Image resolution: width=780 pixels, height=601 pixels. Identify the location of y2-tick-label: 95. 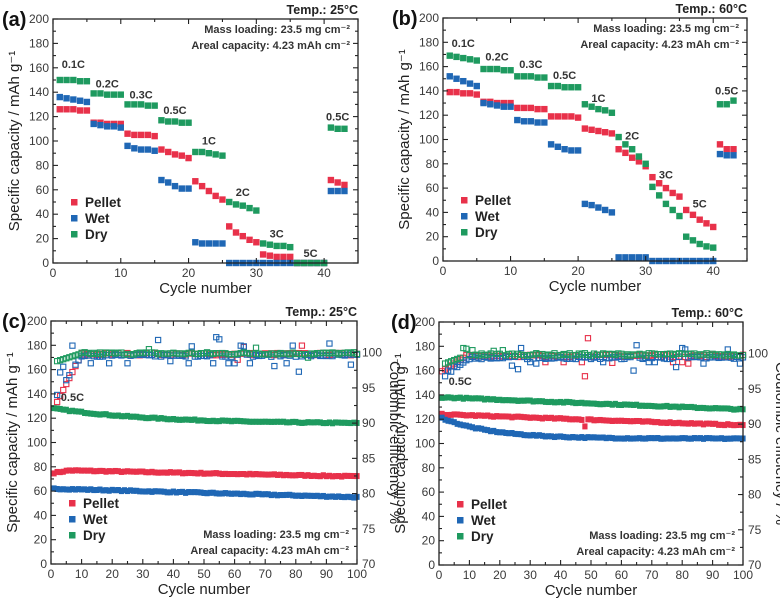
(755, 389).